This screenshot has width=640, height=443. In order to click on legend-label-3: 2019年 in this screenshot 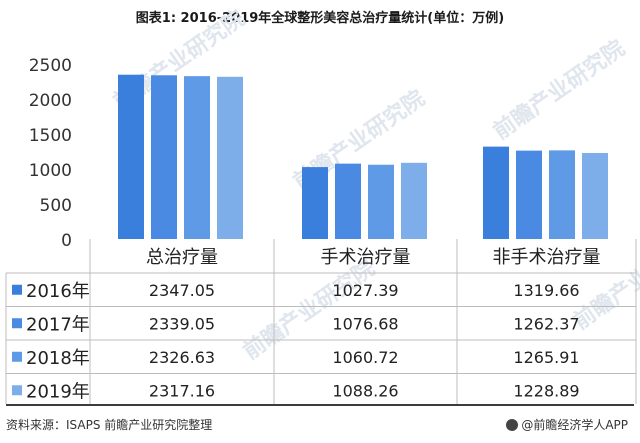, I will do `click(58, 391)`.